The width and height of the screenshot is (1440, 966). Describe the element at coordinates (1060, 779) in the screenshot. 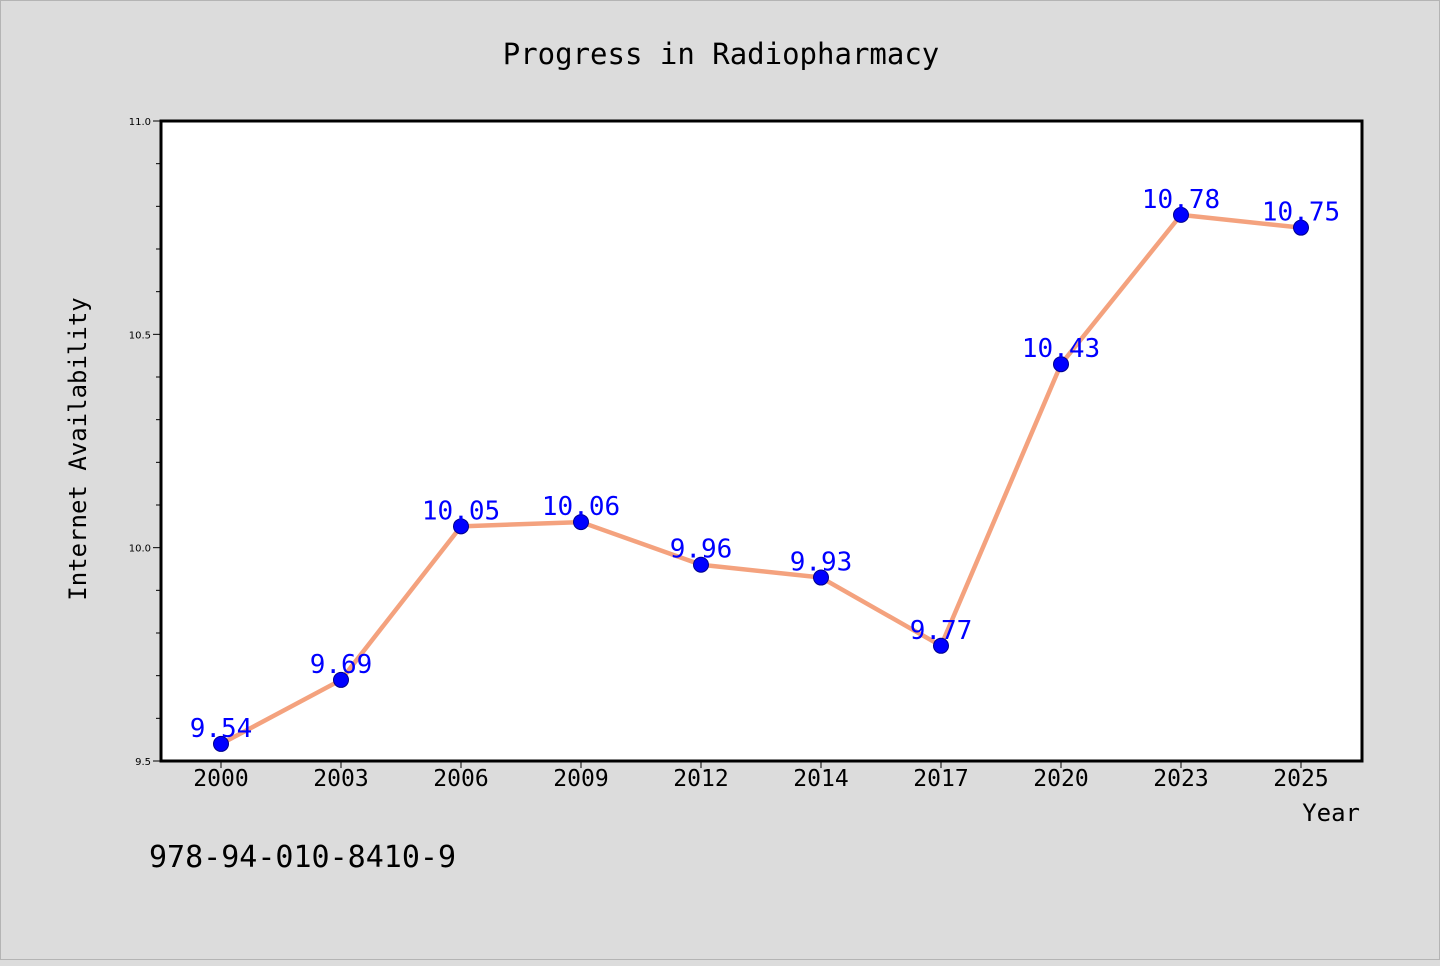

I see `x-tick-label: 2020` at that location.